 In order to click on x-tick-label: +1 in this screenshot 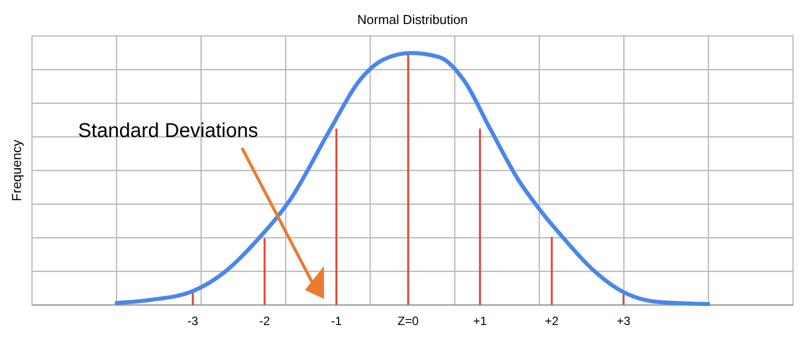, I will do `click(480, 321)`.